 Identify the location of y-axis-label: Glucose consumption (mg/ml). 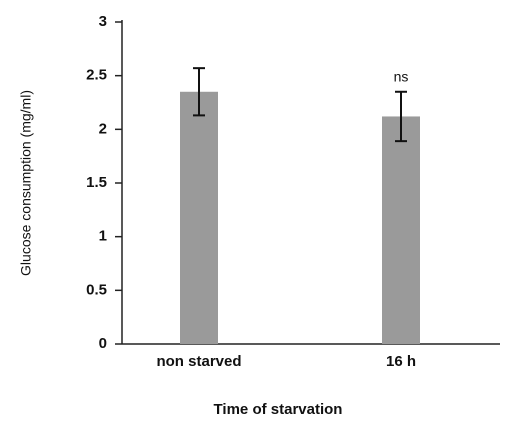
(26, 183).